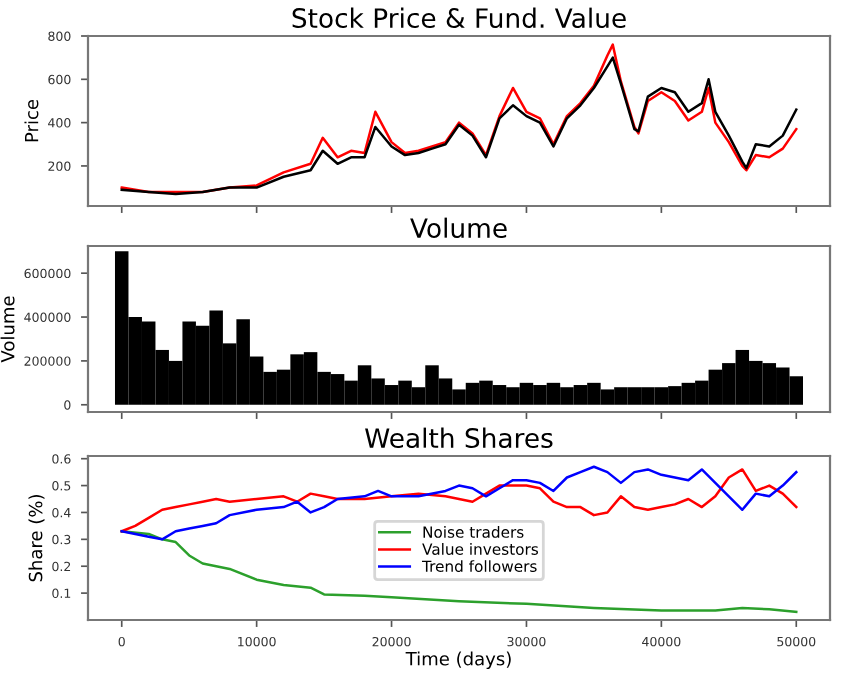 The image size is (846, 676). Describe the element at coordinates (459, 18) in the screenshot. I see `chart-title: Stock Price & Fund. Value` at that location.